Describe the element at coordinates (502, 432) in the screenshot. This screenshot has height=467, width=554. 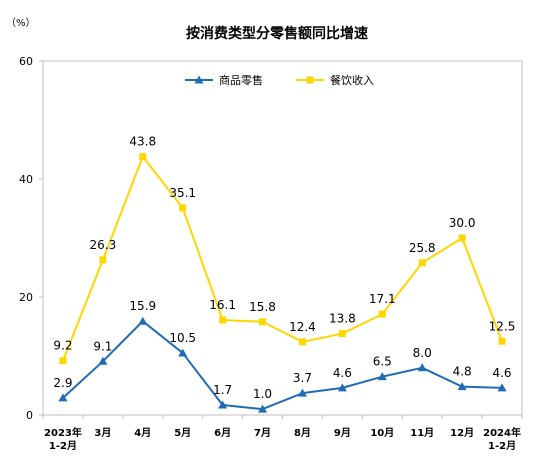
I see `x-tick-label: 2024年` at that location.